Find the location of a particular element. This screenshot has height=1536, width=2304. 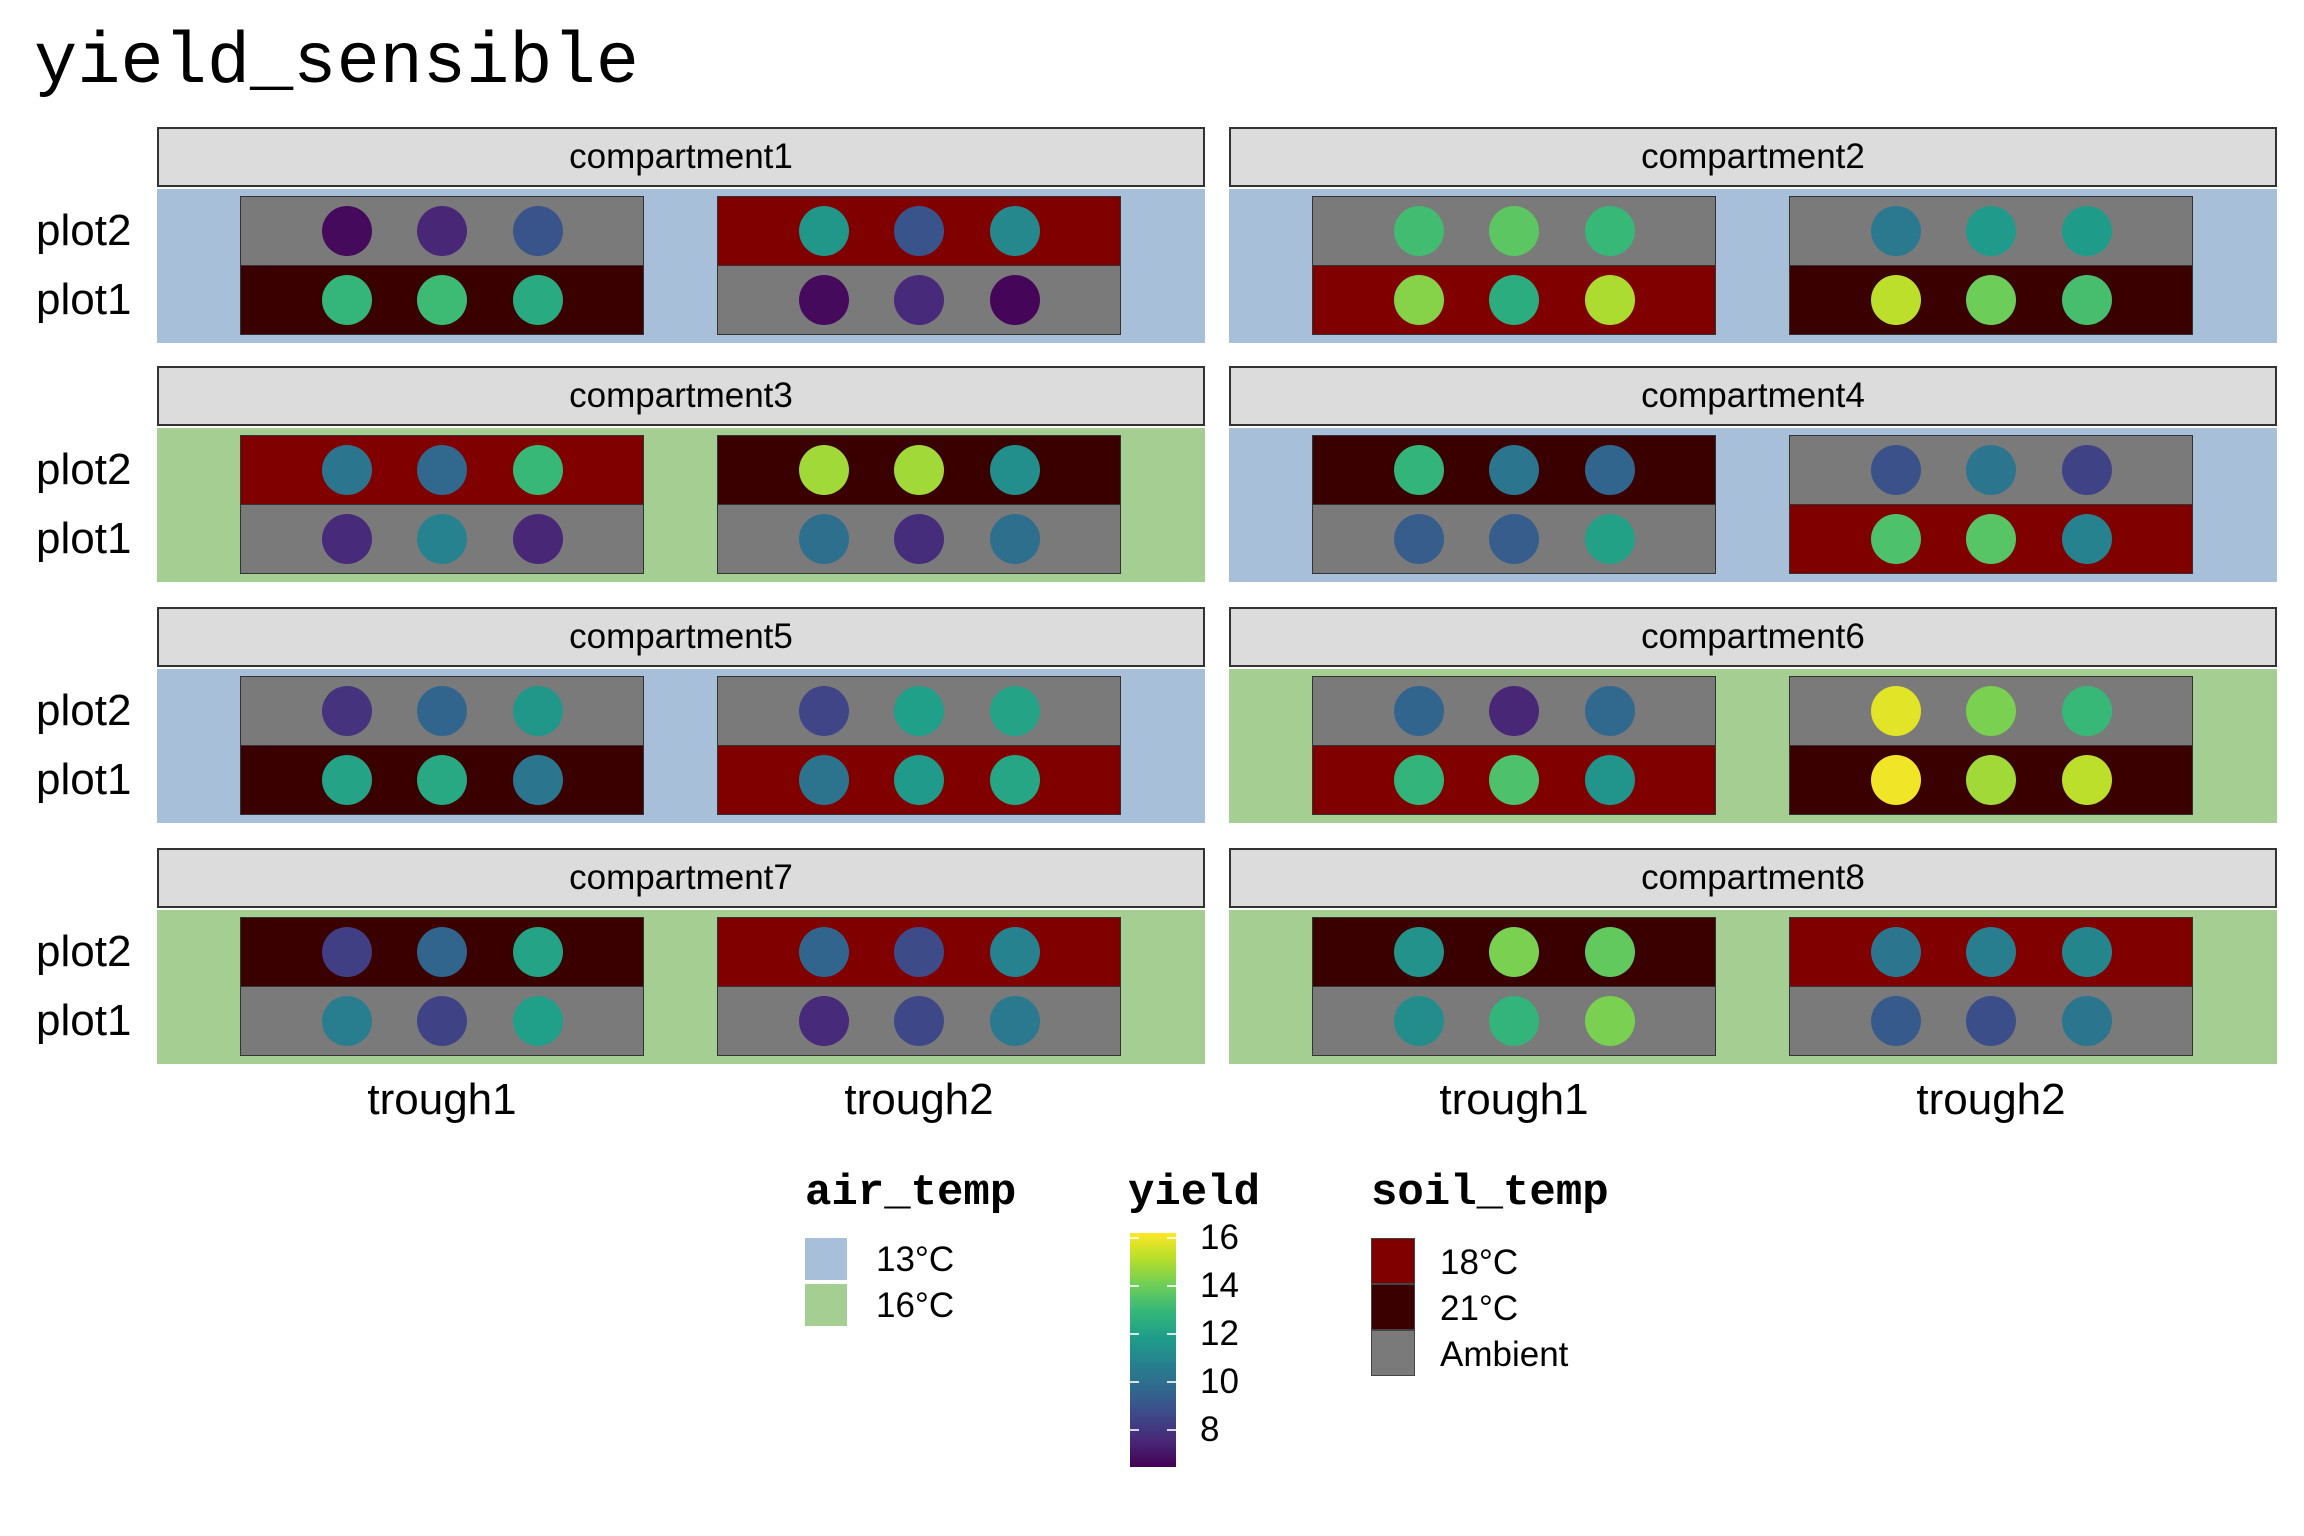

colorbar-tick-label: 14 is located at coordinates (1219, 1285).